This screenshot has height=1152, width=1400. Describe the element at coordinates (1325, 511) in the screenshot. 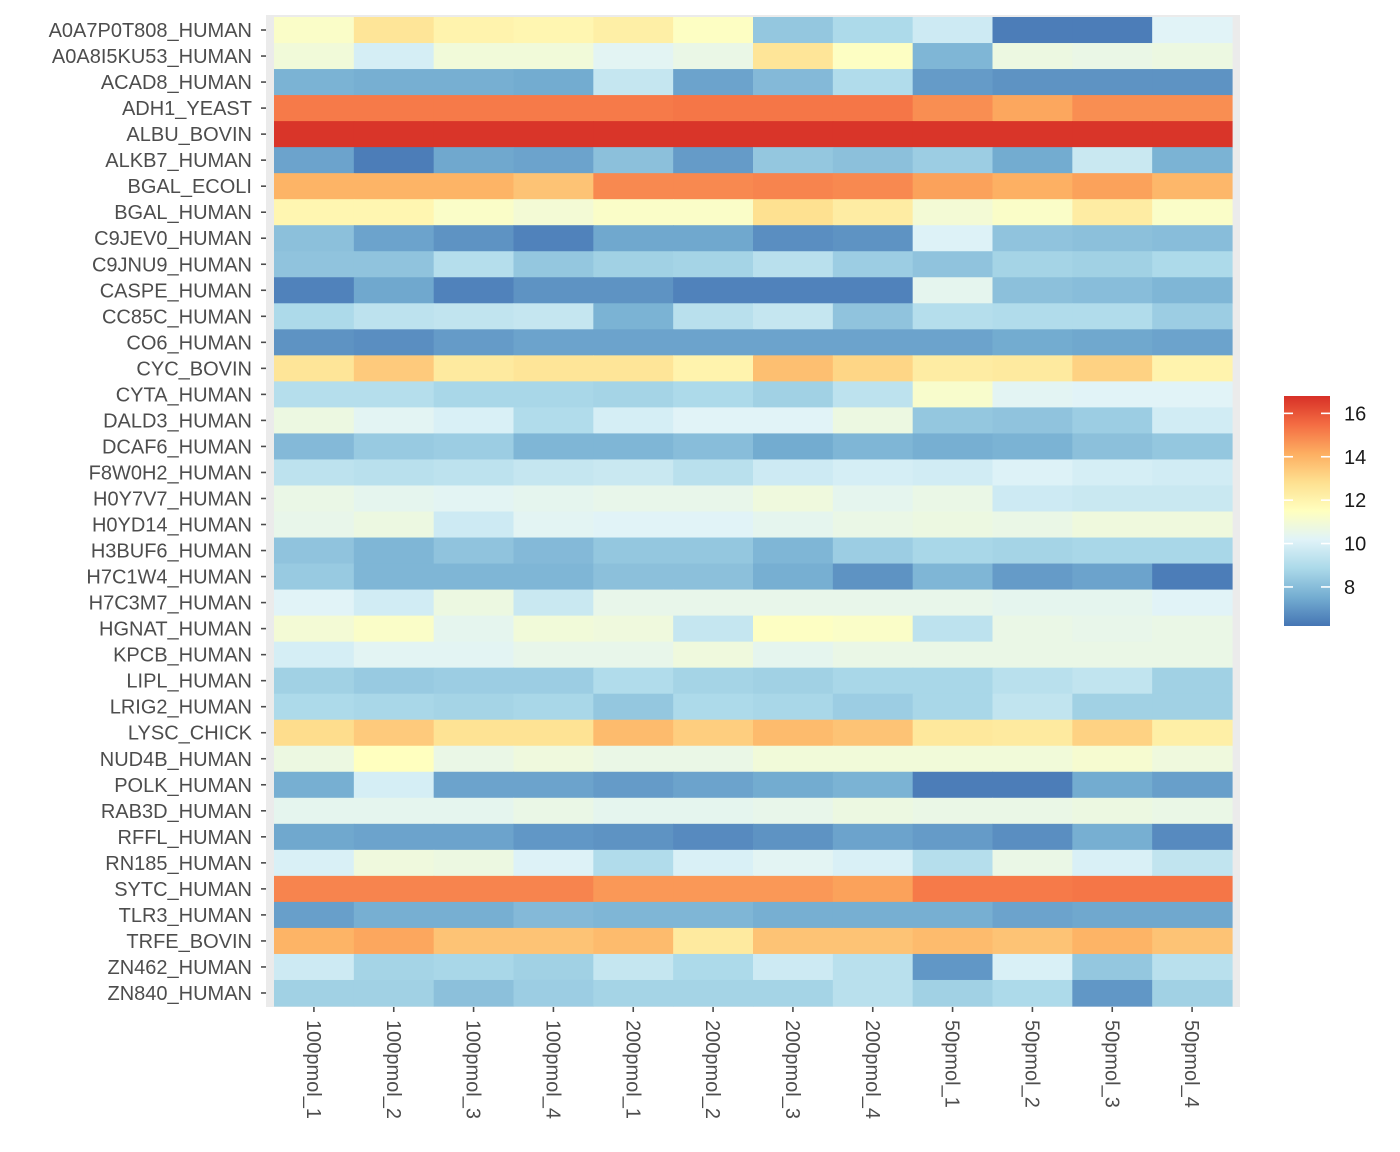

I see `color-legend: 8 10 12 14 16` at that location.